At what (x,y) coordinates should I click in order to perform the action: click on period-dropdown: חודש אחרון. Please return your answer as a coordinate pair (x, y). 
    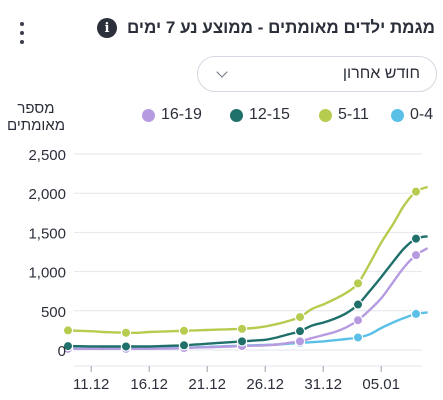
    Looking at the image, I should click on (317, 74).